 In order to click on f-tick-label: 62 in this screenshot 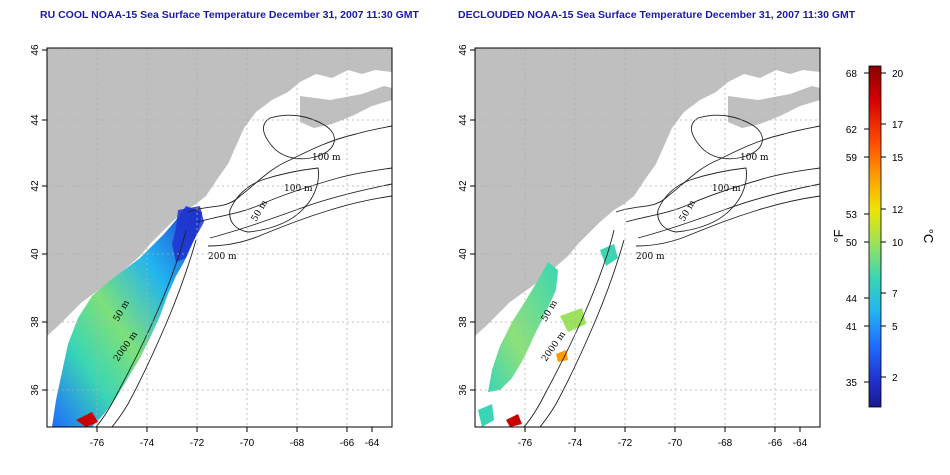, I will do `click(852, 130)`.